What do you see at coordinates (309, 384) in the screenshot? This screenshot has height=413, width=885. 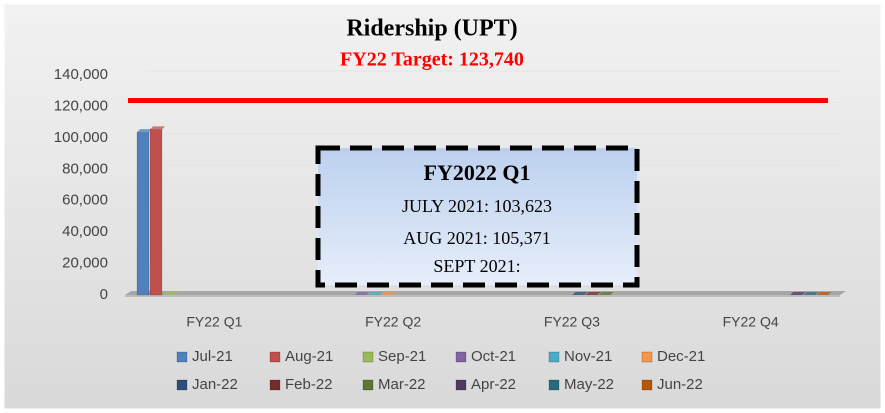 I see `legend-label: Feb-22` at bounding box center [309, 384].